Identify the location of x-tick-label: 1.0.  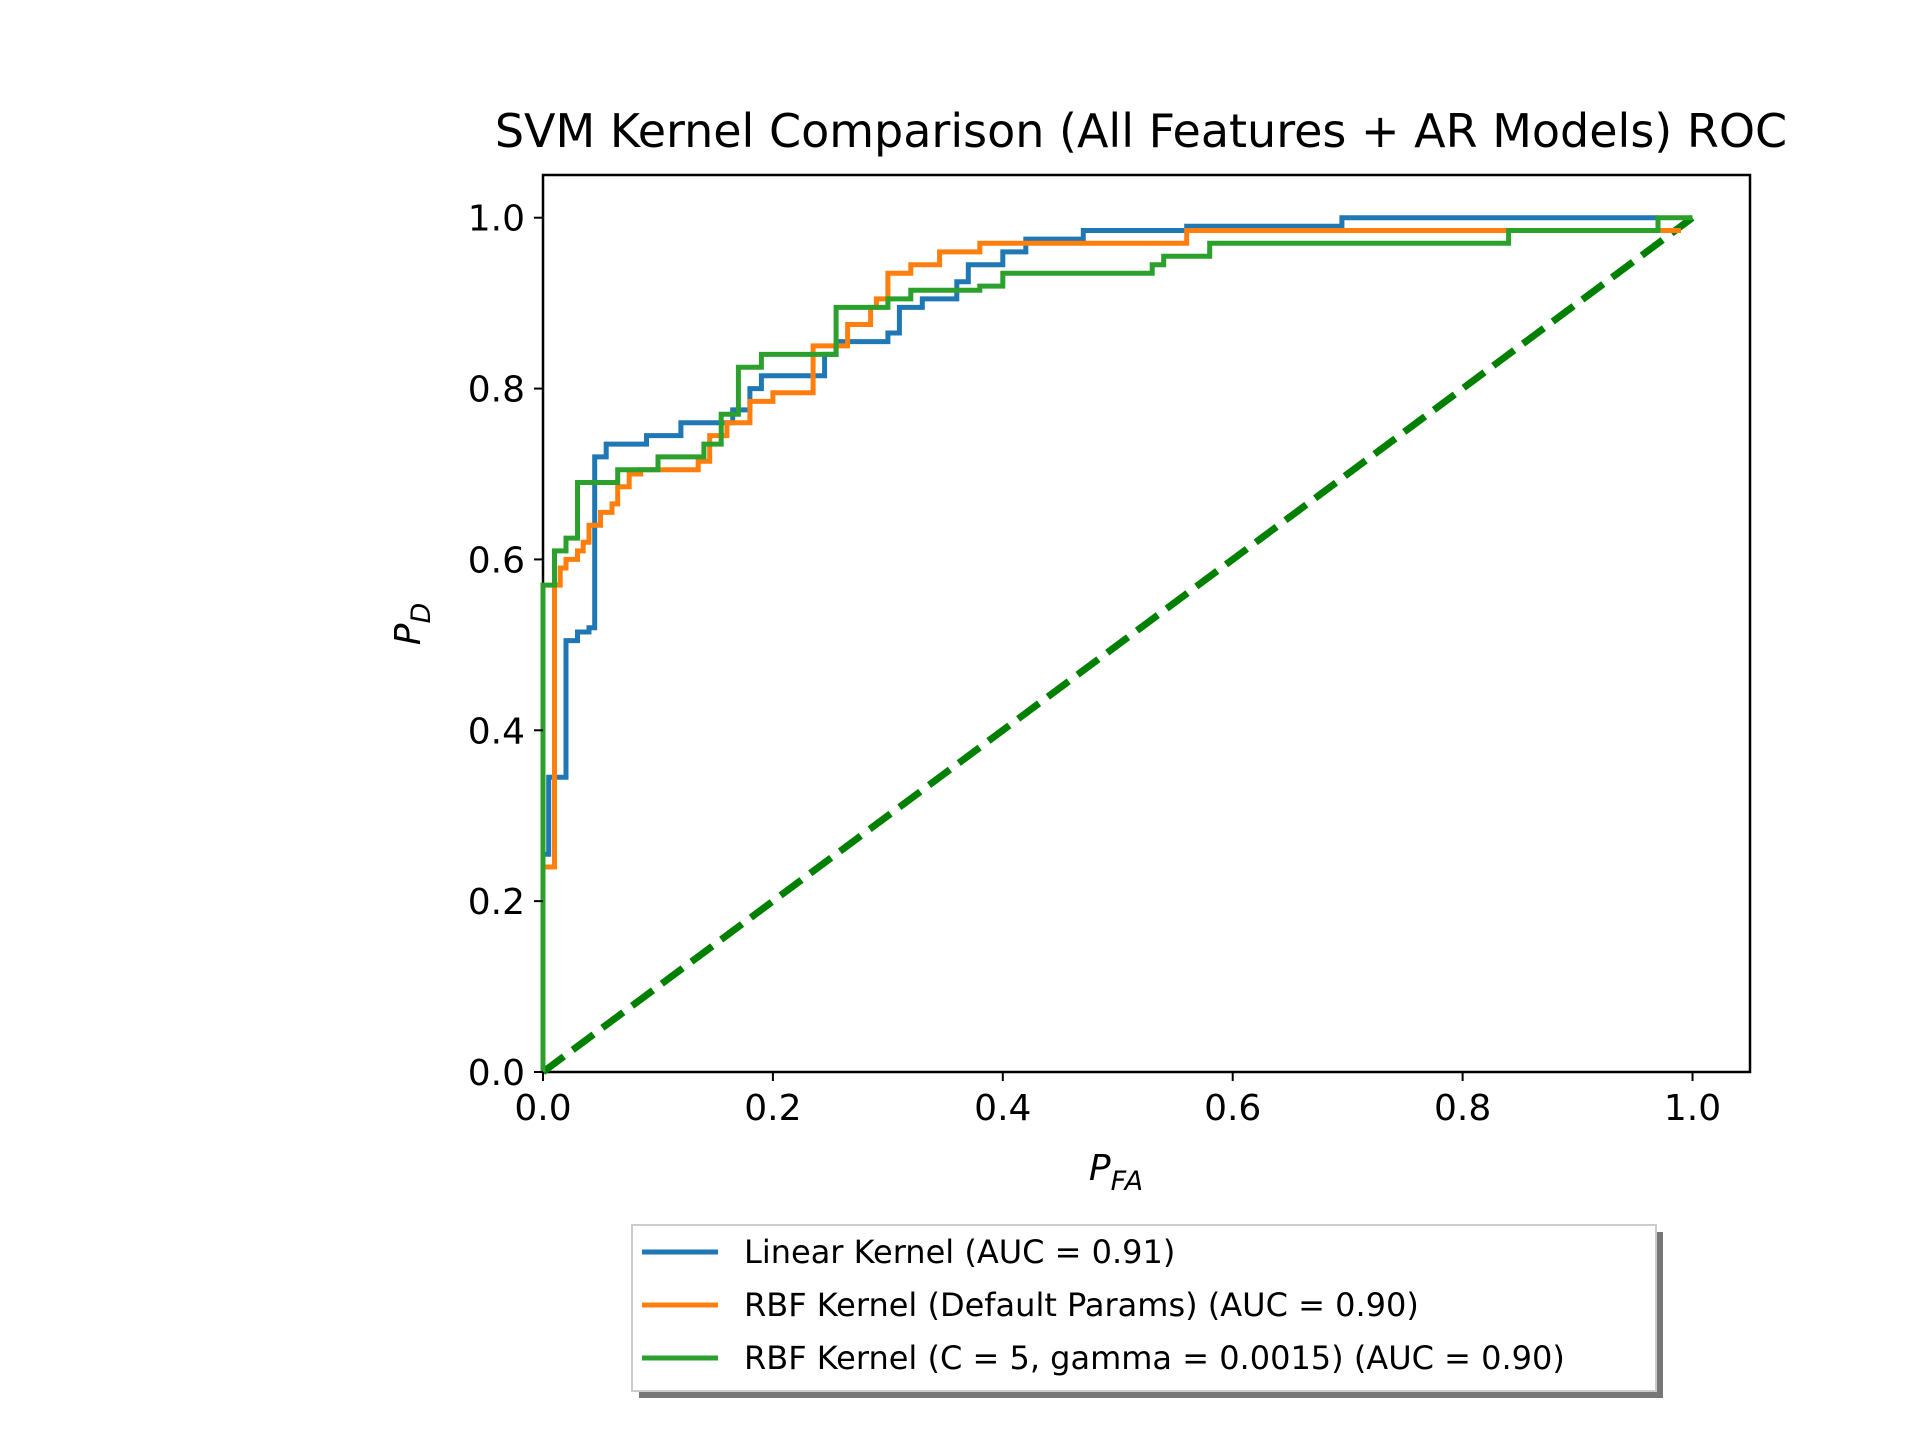
(1692, 1108).